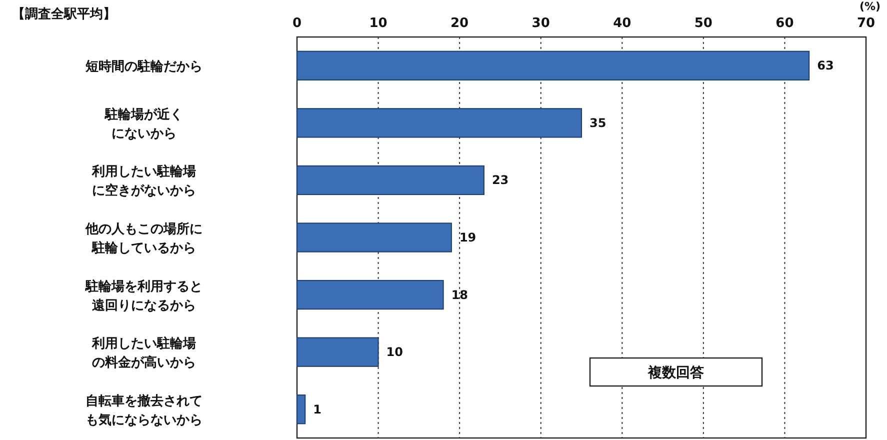 This screenshot has width=887, height=440. What do you see at coordinates (598, 123) in the screenshot?
I see `data-label: 35` at bounding box center [598, 123].